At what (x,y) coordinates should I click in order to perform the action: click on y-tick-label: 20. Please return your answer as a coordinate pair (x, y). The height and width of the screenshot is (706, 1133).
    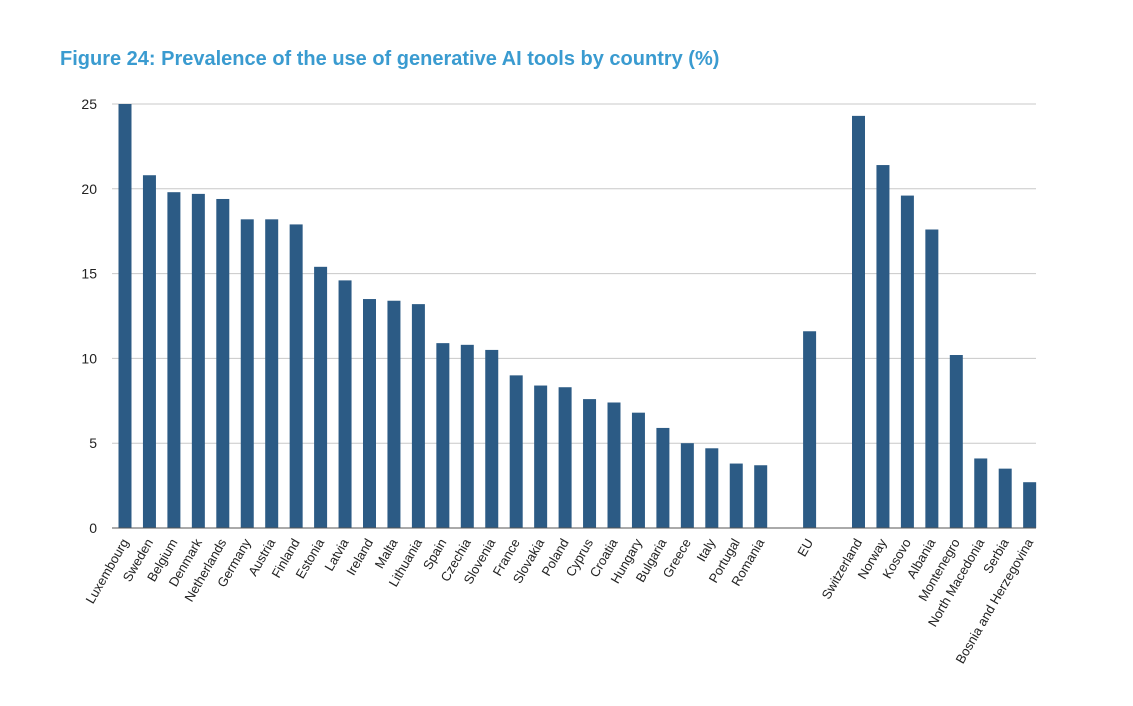
    Looking at the image, I should click on (89, 189).